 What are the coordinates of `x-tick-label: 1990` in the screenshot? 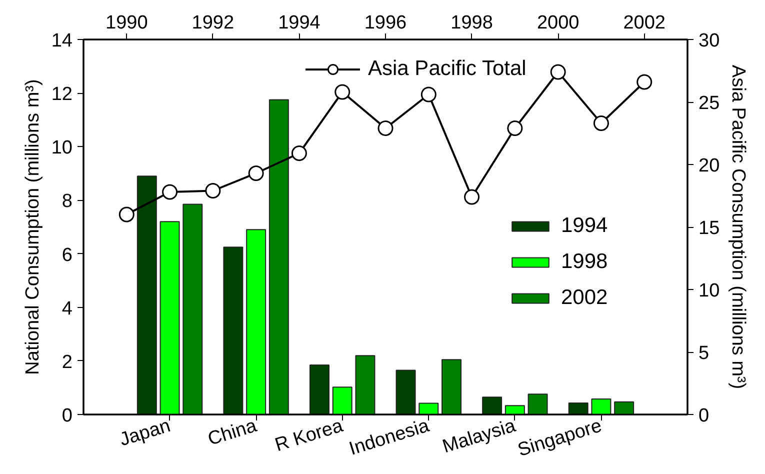 It's located at (127, 23).